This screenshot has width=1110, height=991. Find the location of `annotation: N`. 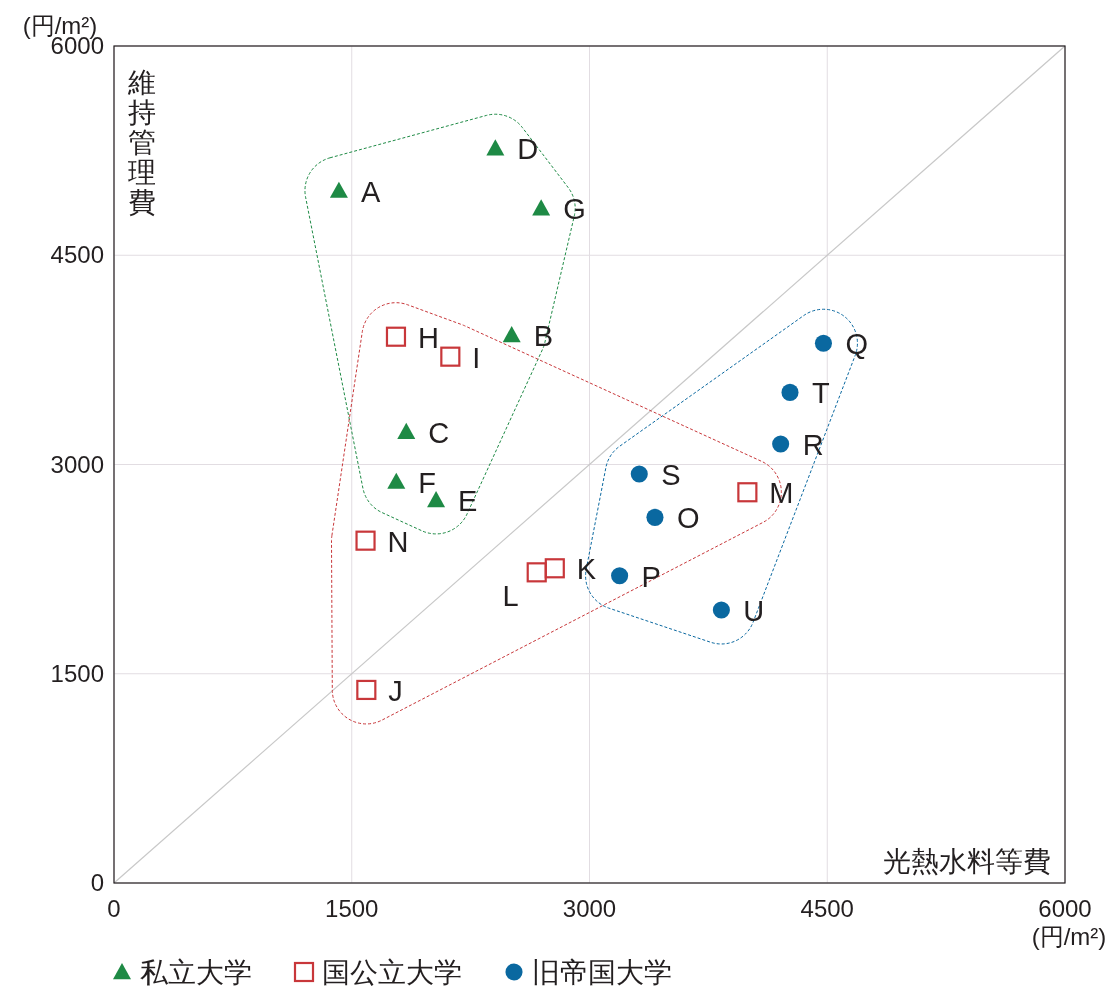

annotation: N is located at coordinates (398, 541).